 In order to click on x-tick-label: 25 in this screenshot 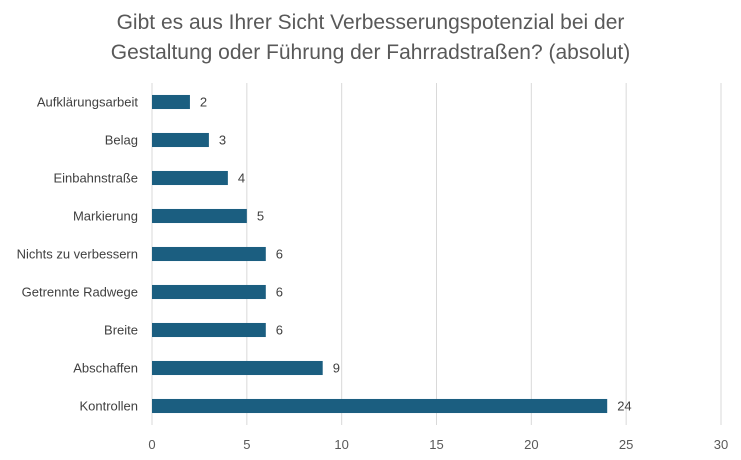, I will do `click(626, 444)`.